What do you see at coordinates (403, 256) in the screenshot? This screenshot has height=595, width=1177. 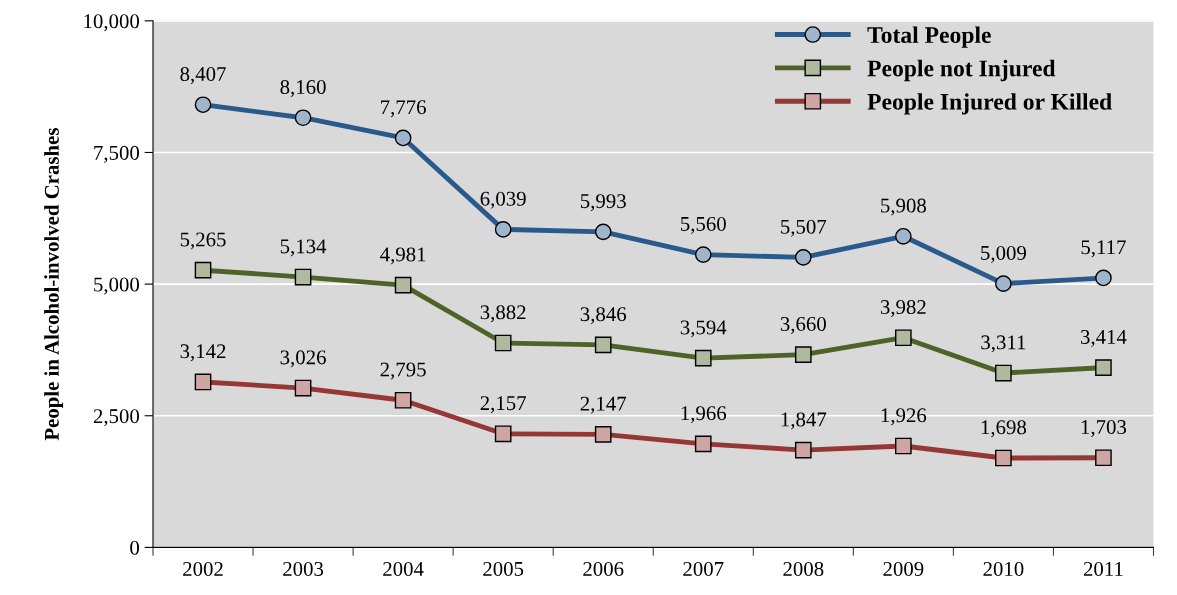 I see `data-label: 4,981` at bounding box center [403, 256].